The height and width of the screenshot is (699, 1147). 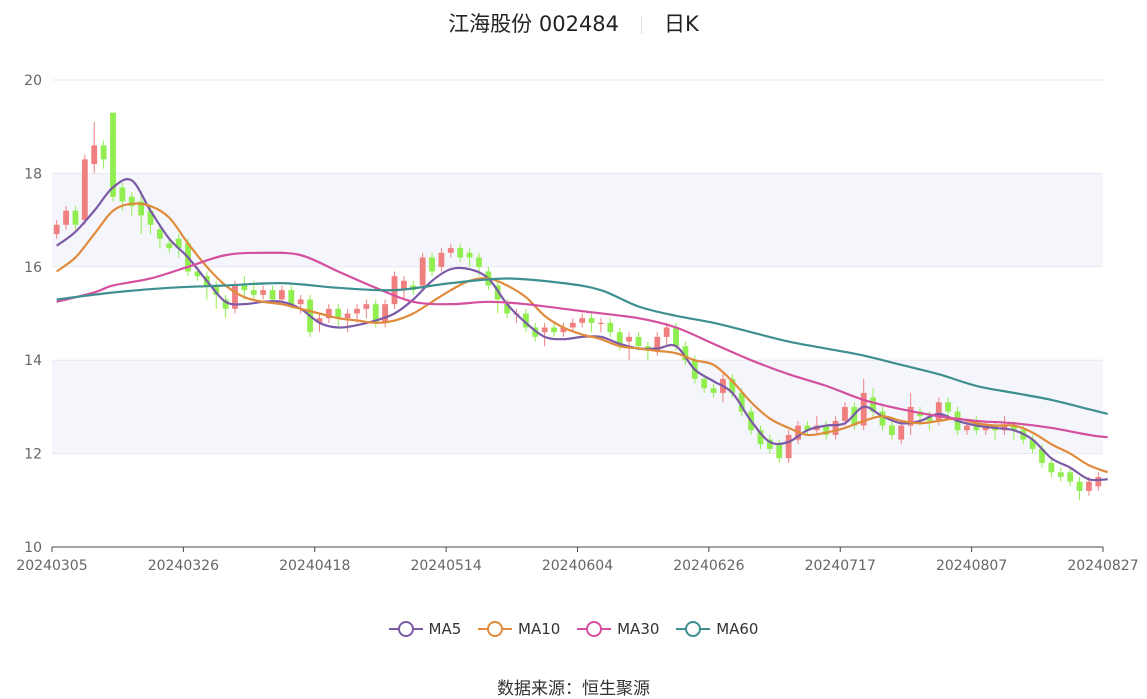 What do you see at coordinates (642, 25) in the screenshot?
I see `title-divider` at bounding box center [642, 25].